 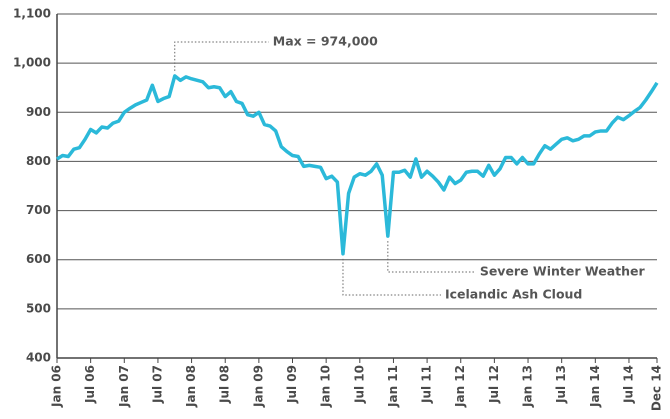 I want to click on x-tick-label: Jan 12, so click(x=460, y=386).